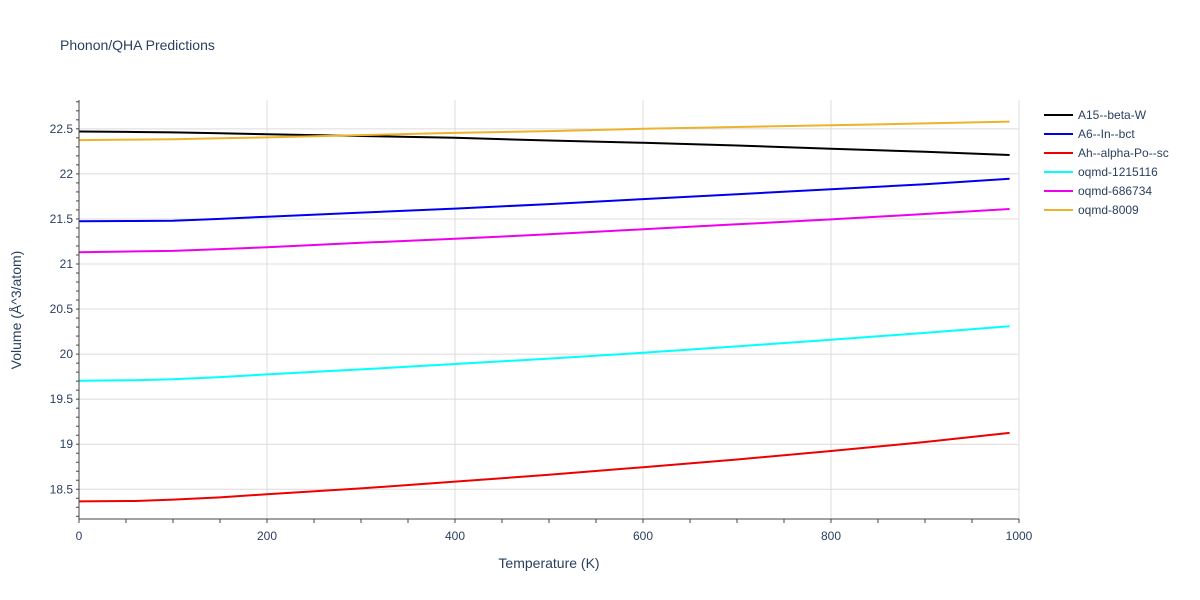 The width and height of the screenshot is (1200, 600). What do you see at coordinates (1123, 153) in the screenshot?
I see `legend-label: Ah--alpha-Po--sc` at bounding box center [1123, 153].